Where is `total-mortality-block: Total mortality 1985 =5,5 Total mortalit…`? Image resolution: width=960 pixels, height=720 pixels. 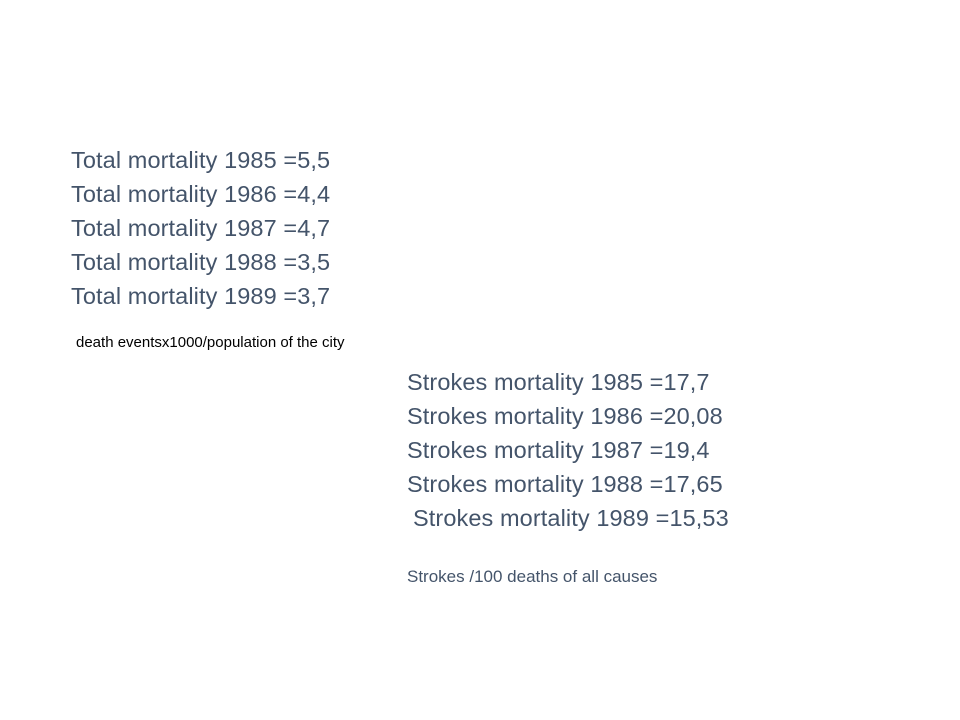
total-mortality-block: Total mortality 1985 =5,5 Total mortalit… is located at coordinates (200, 228).